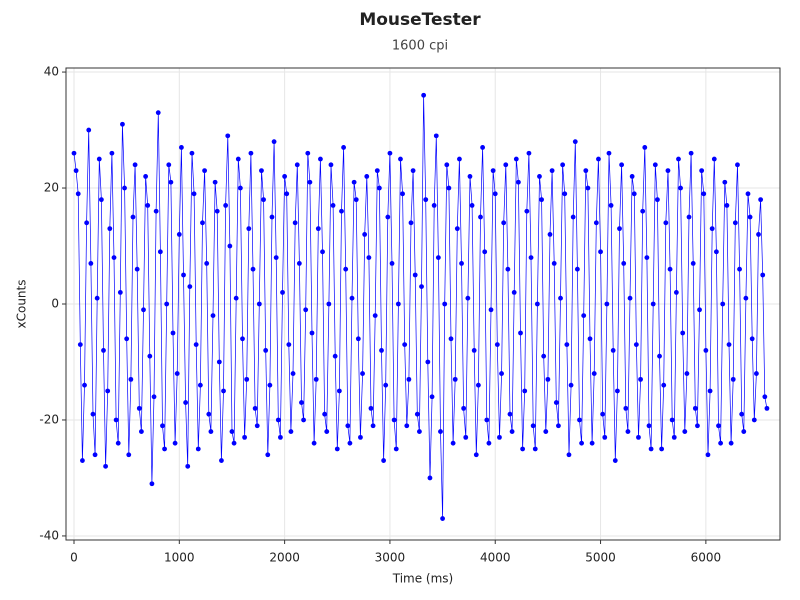 The height and width of the screenshot is (600, 800). What do you see at coordinates (420, 46) in the screenshot?
I see `chart-subtitle: 1600 cpi` at bounding box center [420, 46].